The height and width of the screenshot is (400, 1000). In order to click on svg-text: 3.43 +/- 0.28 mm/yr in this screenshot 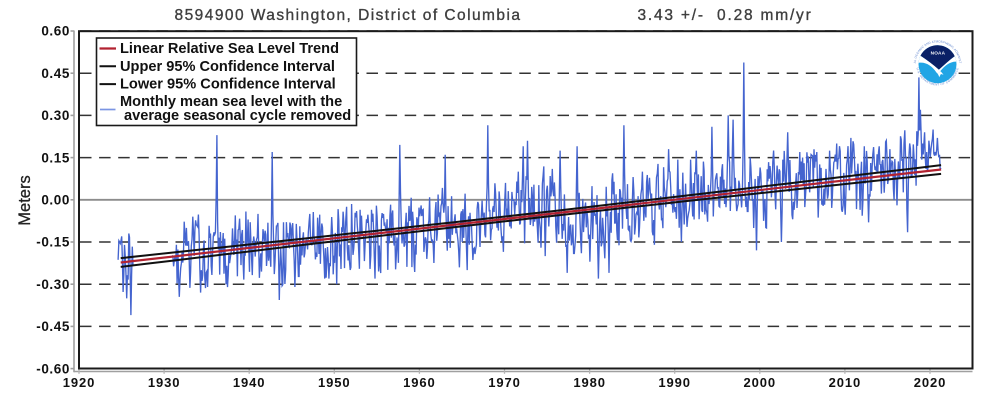, I will do `click(724, 15)`.